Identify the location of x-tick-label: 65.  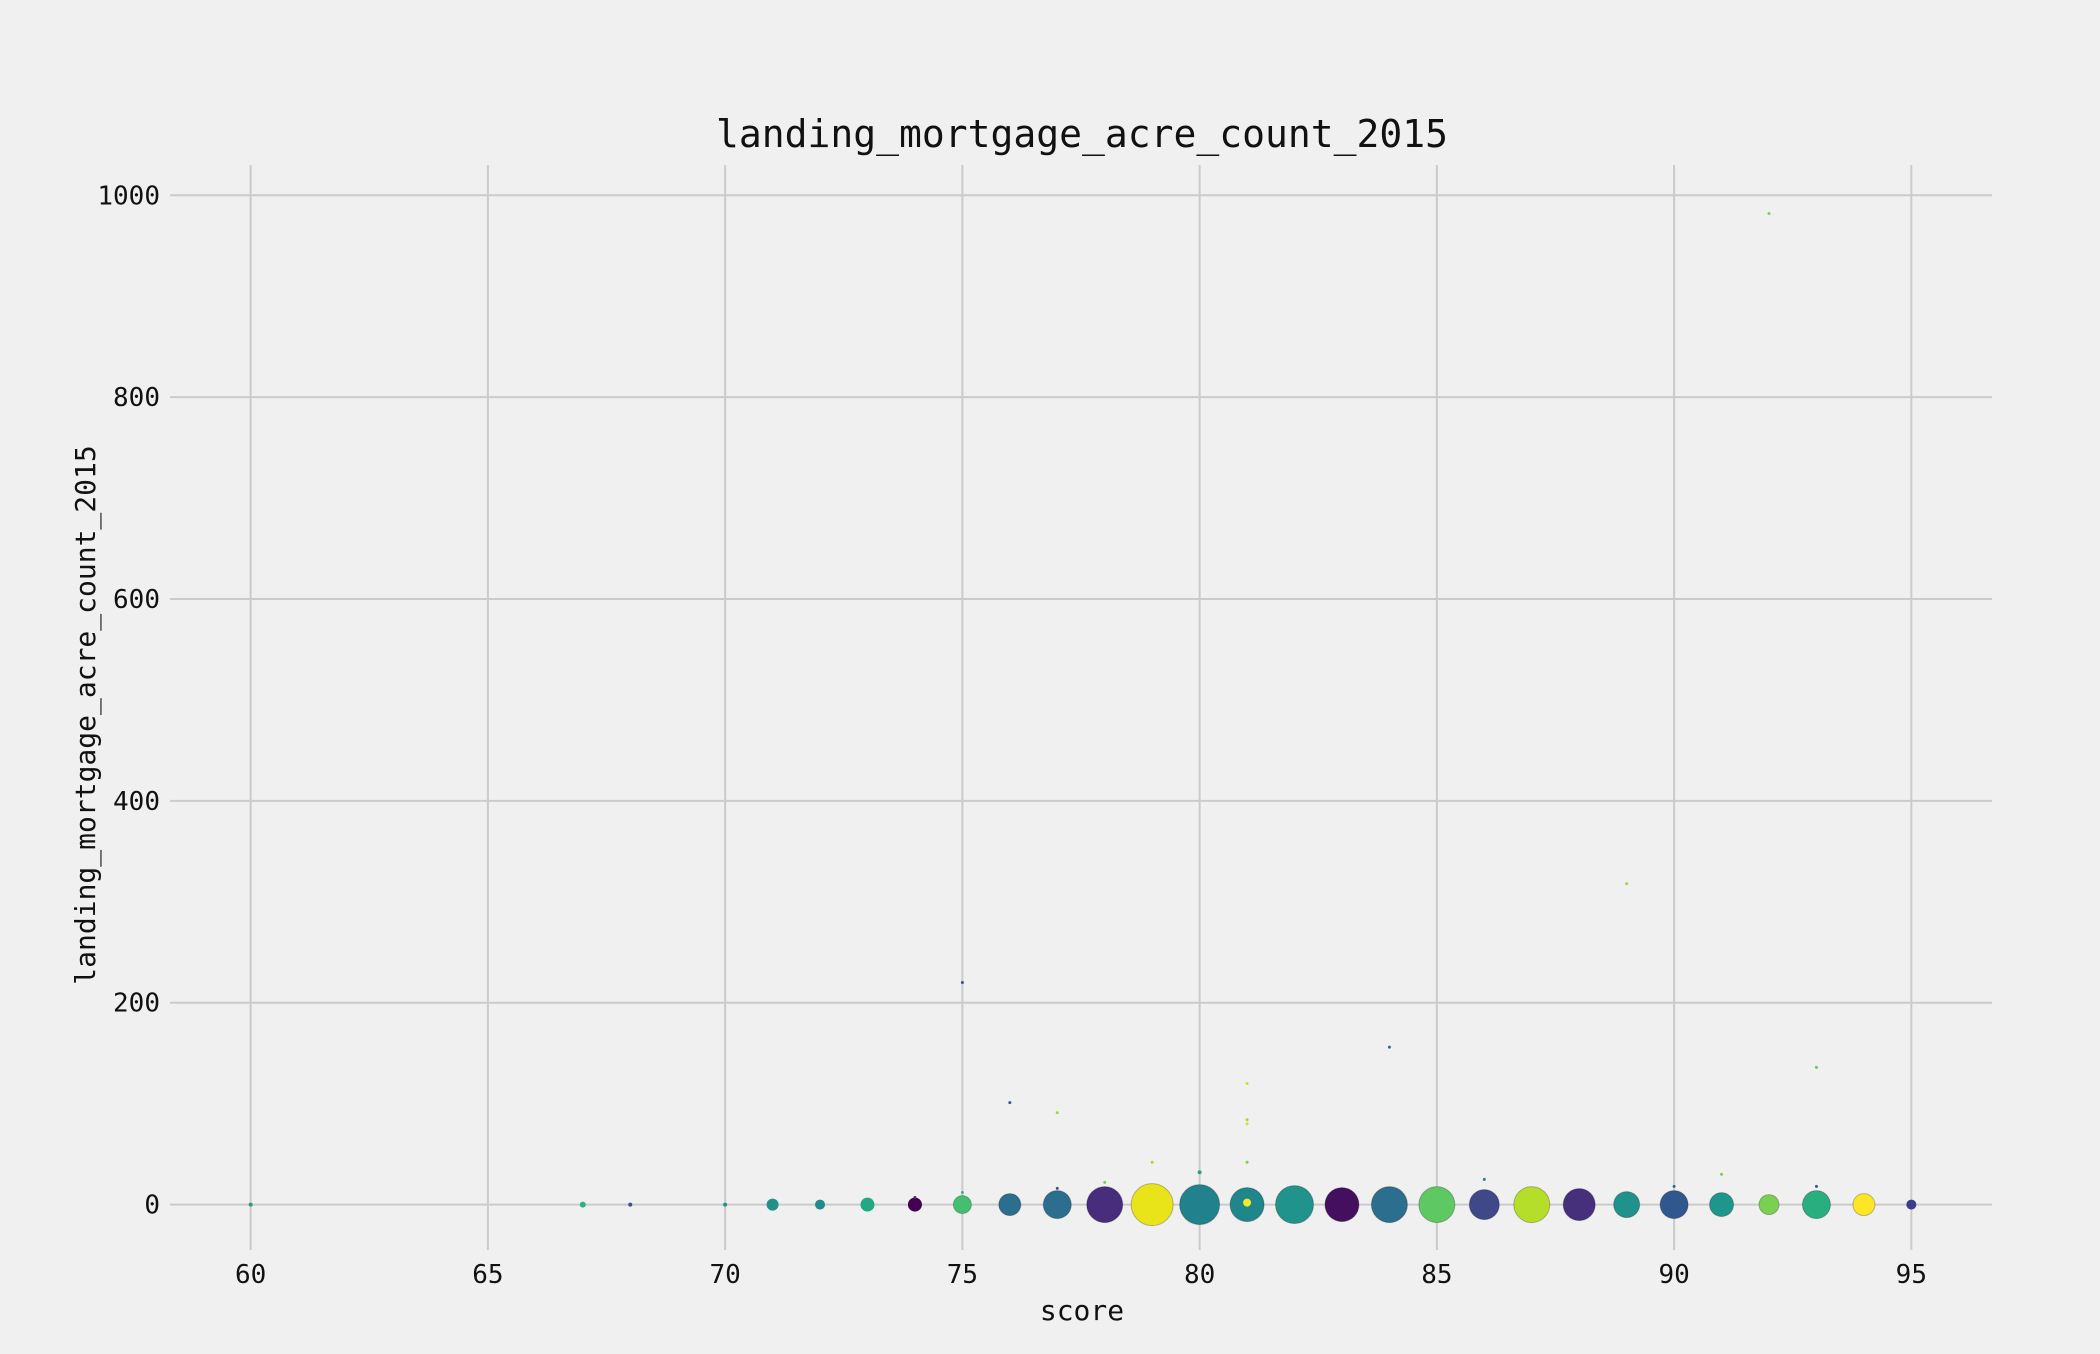
(487, 1275).